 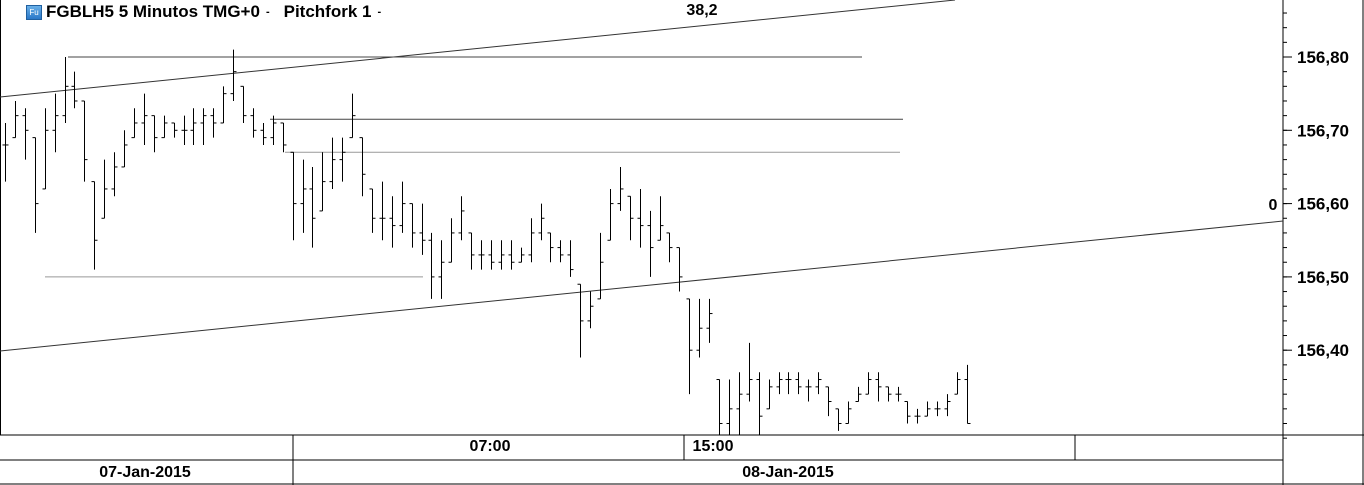 I want to click on instrument-dropdown-icon: -, so click(x=267, y=12).